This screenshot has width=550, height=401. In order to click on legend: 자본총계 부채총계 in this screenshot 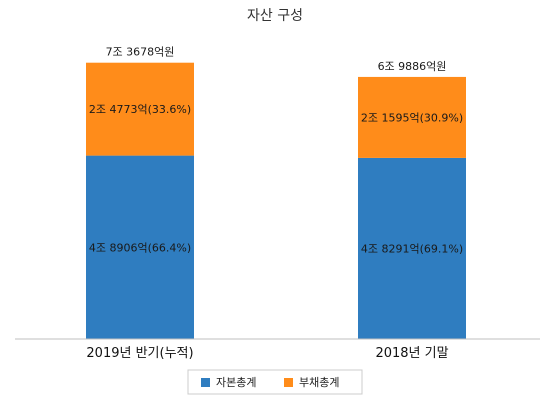, I will do `click(275, 382)`.